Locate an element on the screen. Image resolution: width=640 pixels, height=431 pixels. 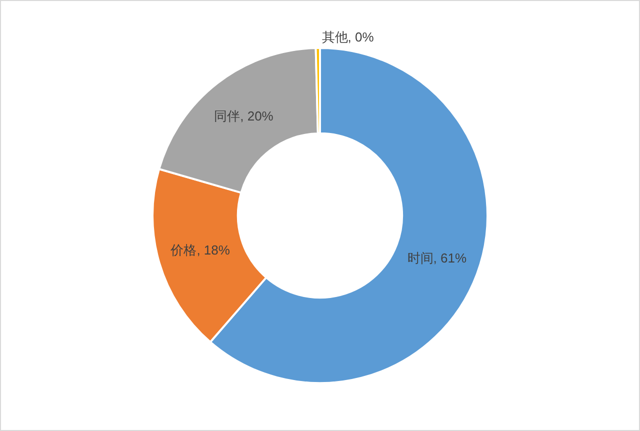
slice-label: 价格, 18% is located at coordinates (200, 250).